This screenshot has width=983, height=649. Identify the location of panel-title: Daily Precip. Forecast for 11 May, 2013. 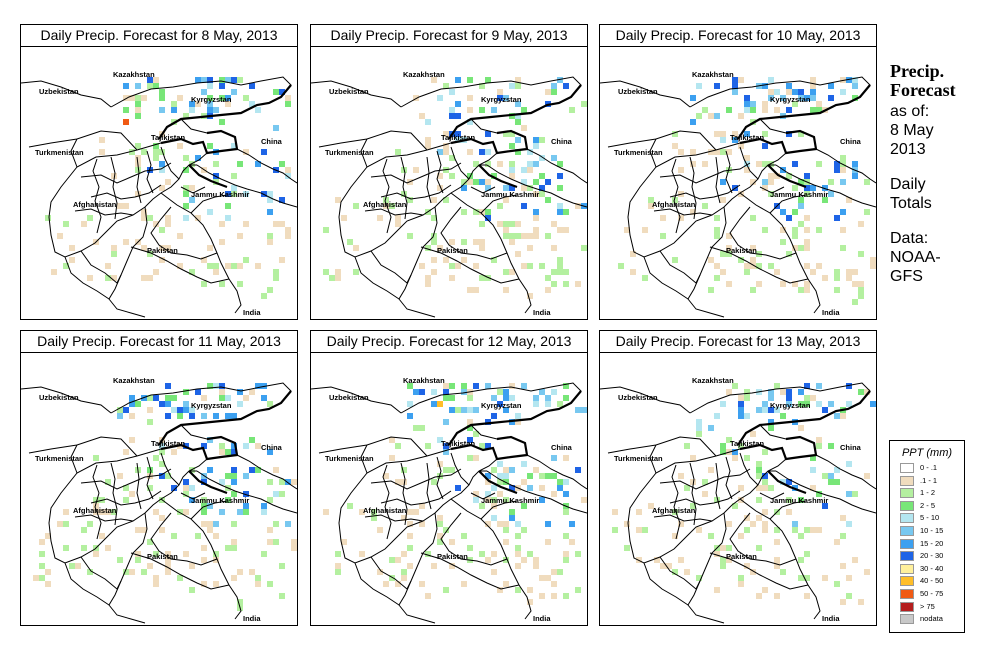
(159, 341).